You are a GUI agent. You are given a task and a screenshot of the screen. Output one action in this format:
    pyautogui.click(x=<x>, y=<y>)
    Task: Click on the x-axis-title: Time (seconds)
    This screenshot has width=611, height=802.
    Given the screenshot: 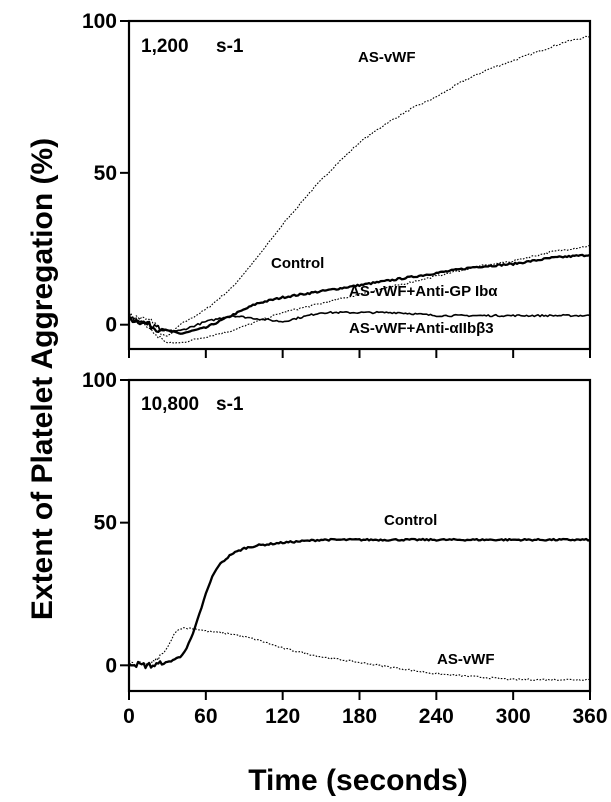 What is the action you would take?
    pyautogui.click(x=358, y=780)
    